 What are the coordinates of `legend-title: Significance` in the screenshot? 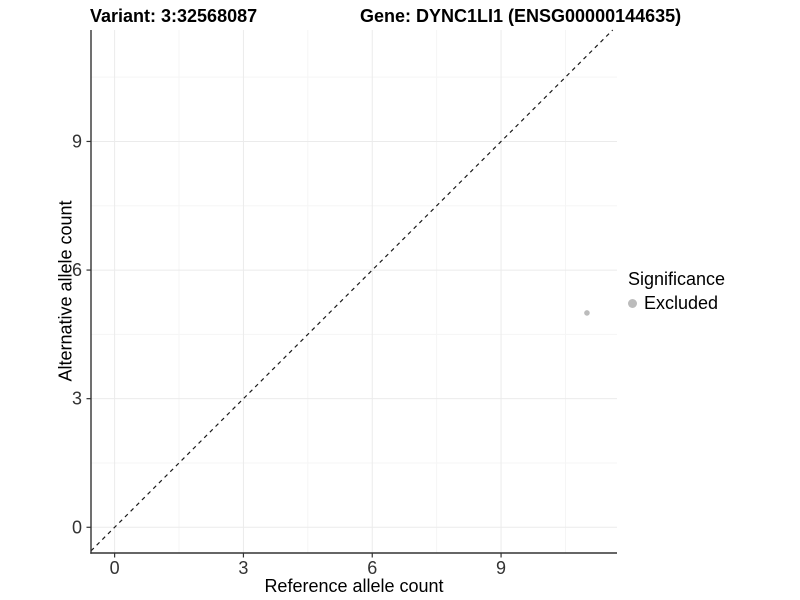 It's located at (677, 279).